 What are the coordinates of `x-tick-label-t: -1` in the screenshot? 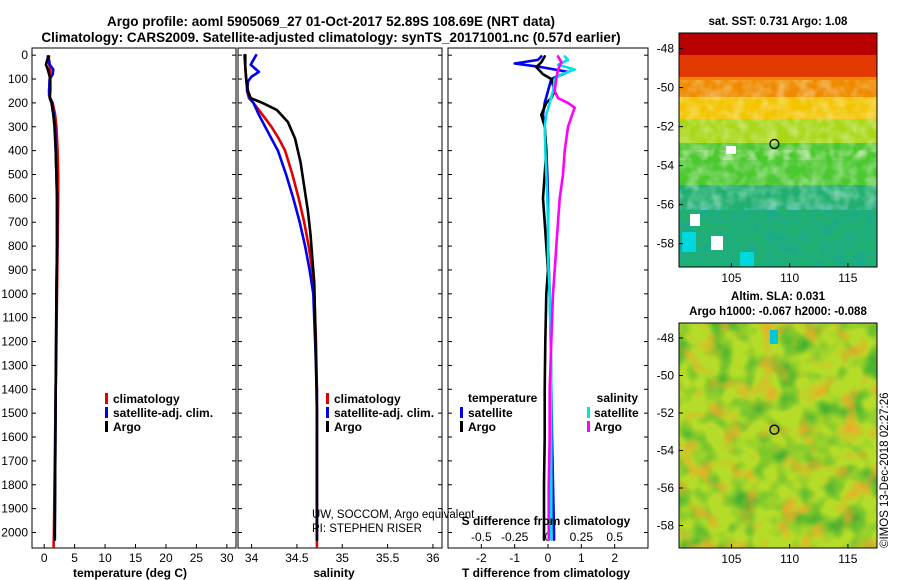 It's located at (514, 558).